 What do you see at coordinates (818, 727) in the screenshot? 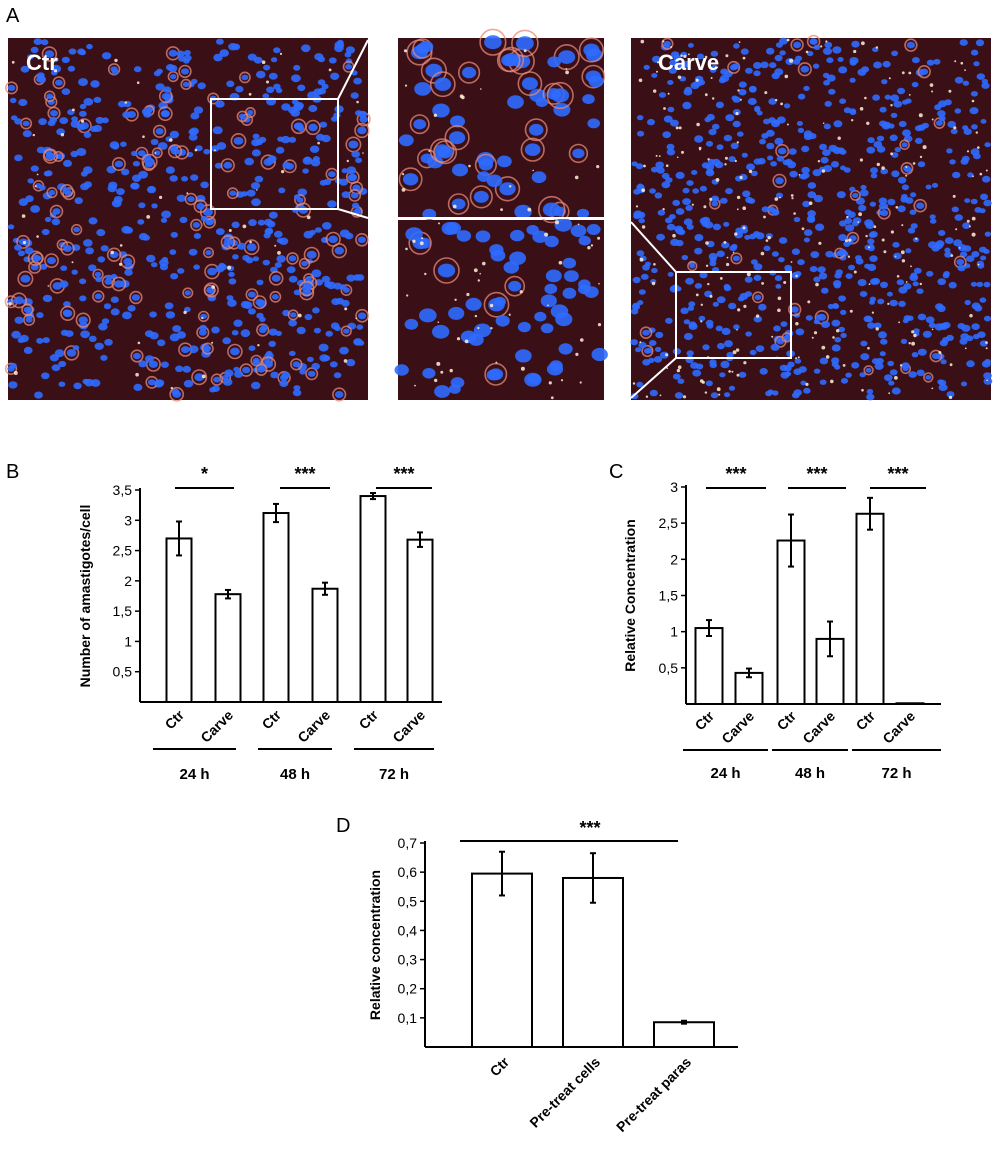
I see `x-tick-label: Carve` at bounding box center [818, 727].